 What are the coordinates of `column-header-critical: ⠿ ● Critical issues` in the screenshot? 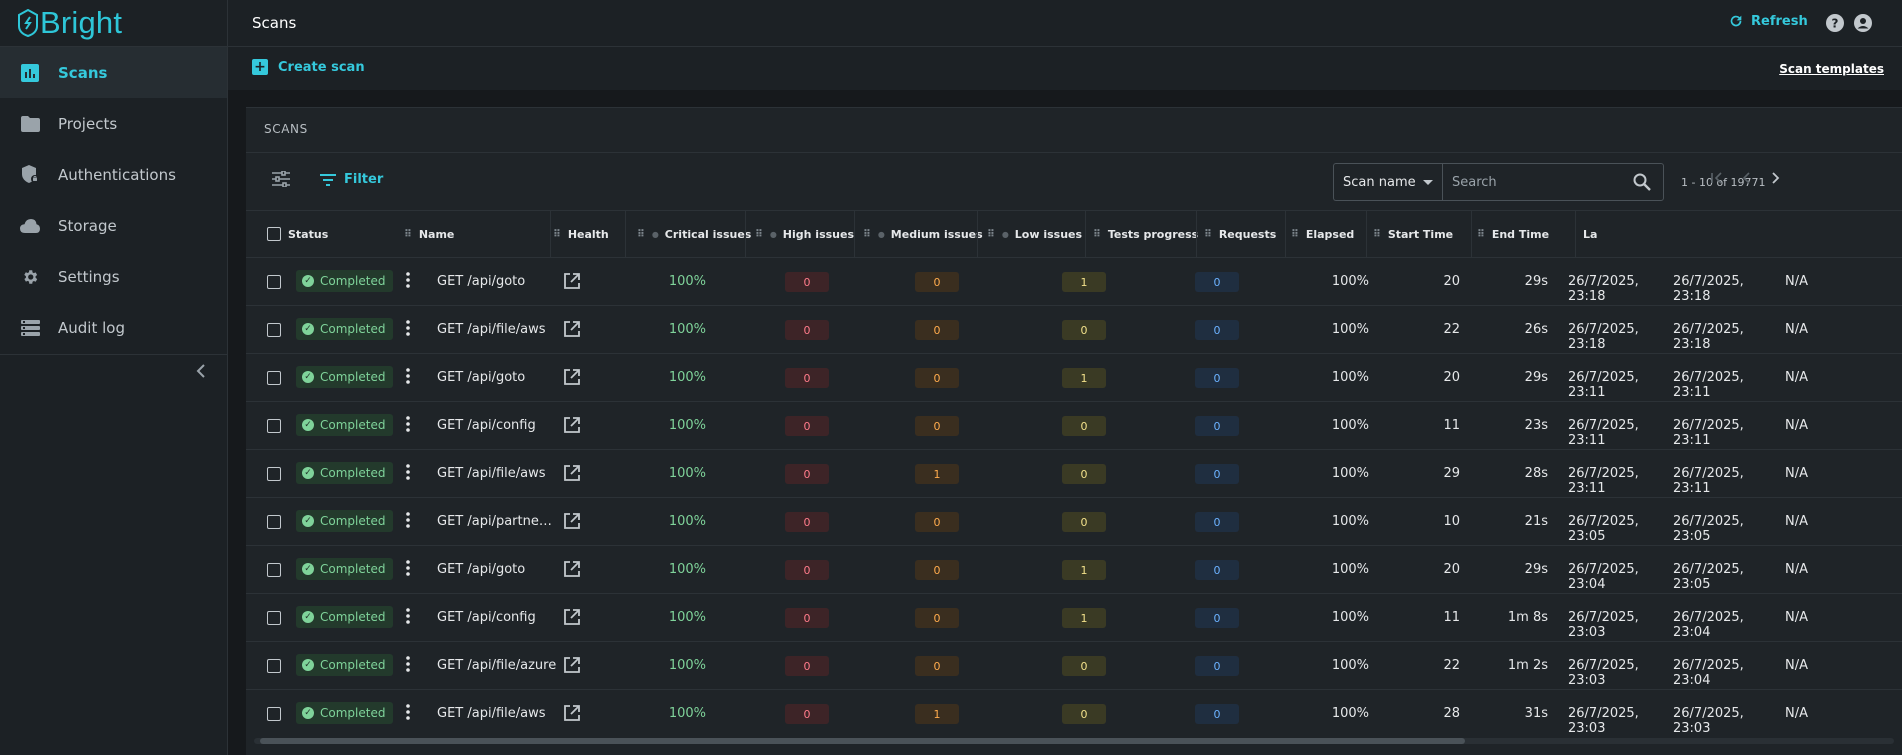 It's located at (694, 234).